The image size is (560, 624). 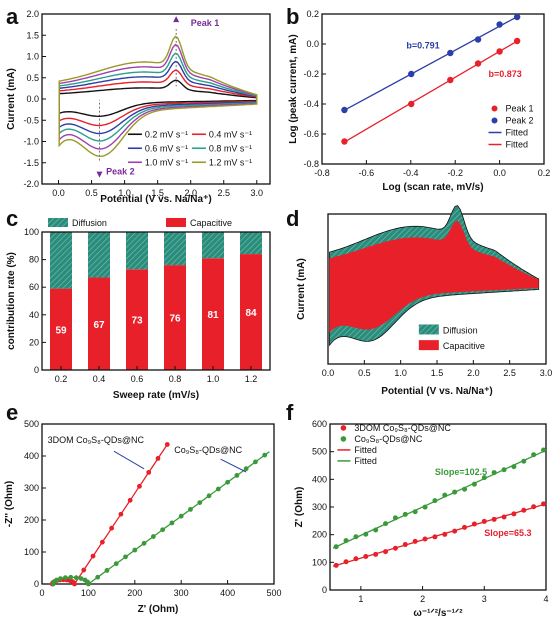 What do you see at coordinates (428, 345) in the screenshot?
I see `panel-d-legend-swatch-capacitive` at bounding box center [428, 345].